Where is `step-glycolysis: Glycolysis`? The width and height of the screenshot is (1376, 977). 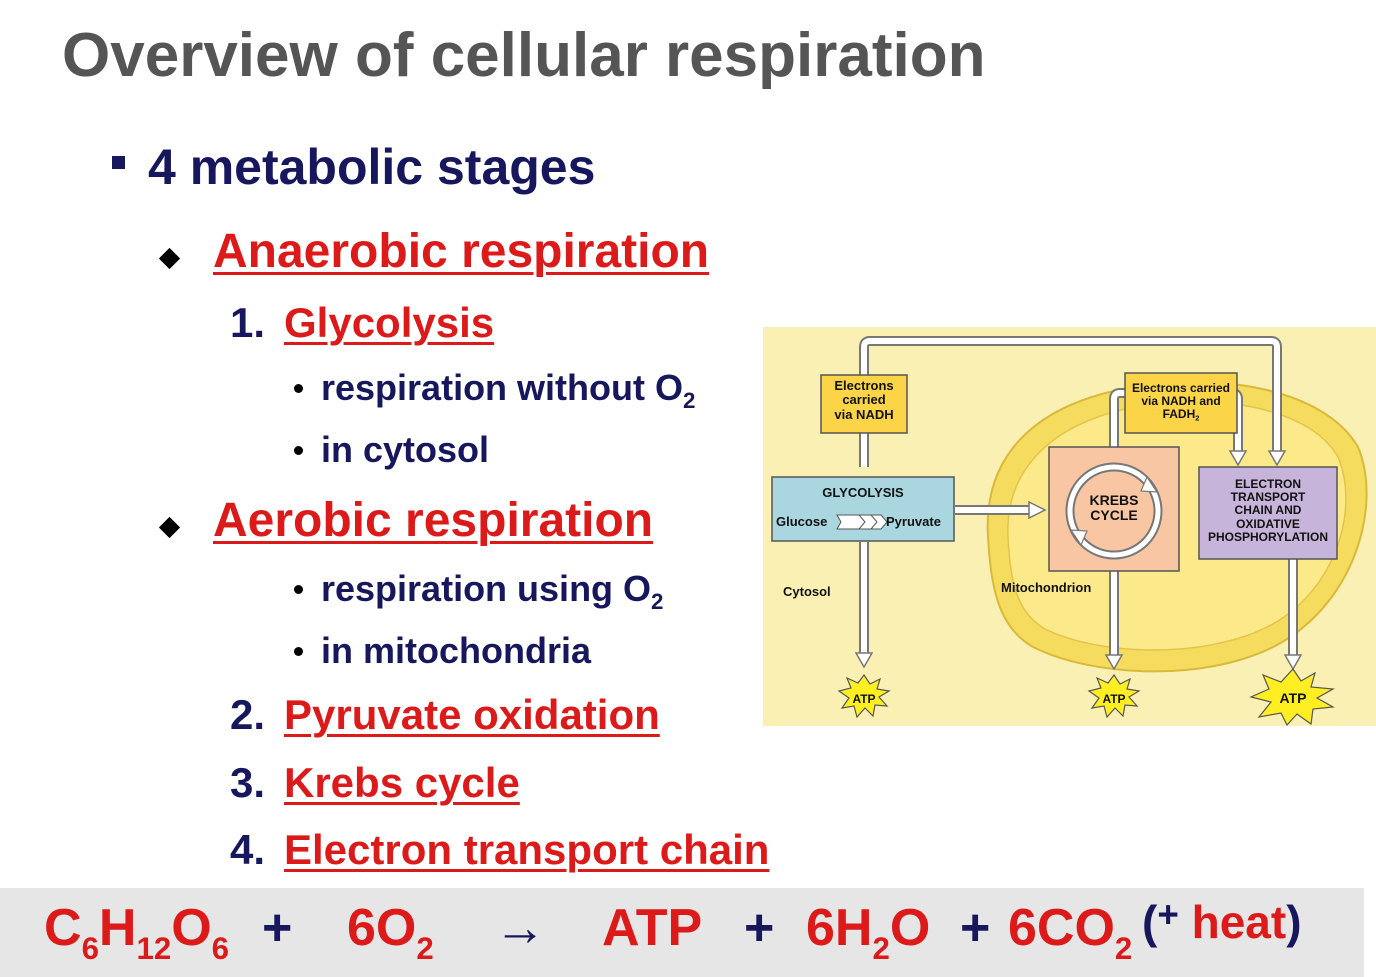
step-glycolysis: Glycolysis is located at coordinates (389, 323).